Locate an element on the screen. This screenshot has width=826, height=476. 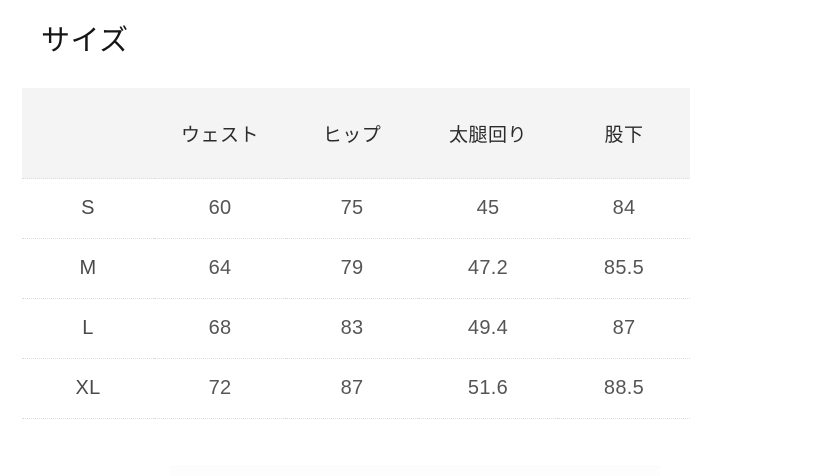
cell-size: M is located at coordinates (88, 268).